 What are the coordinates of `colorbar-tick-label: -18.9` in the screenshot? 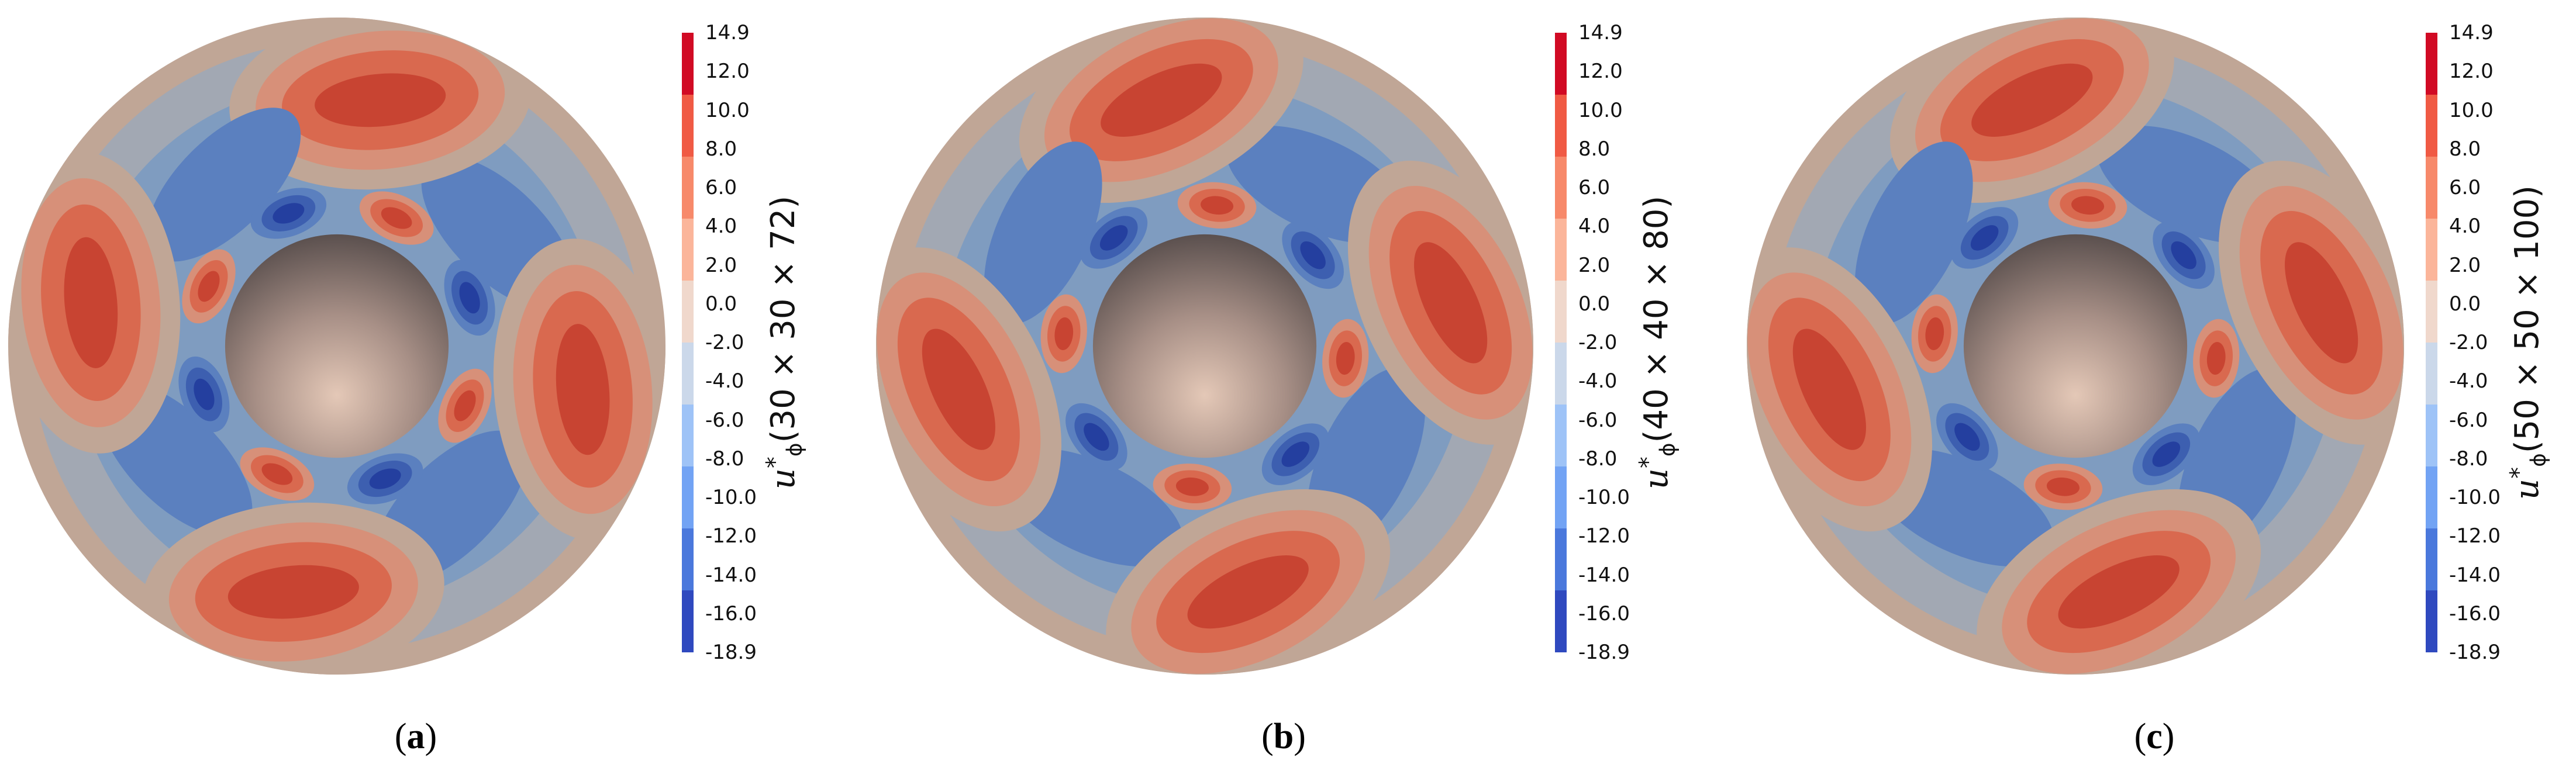 It's located at (2475, 652).